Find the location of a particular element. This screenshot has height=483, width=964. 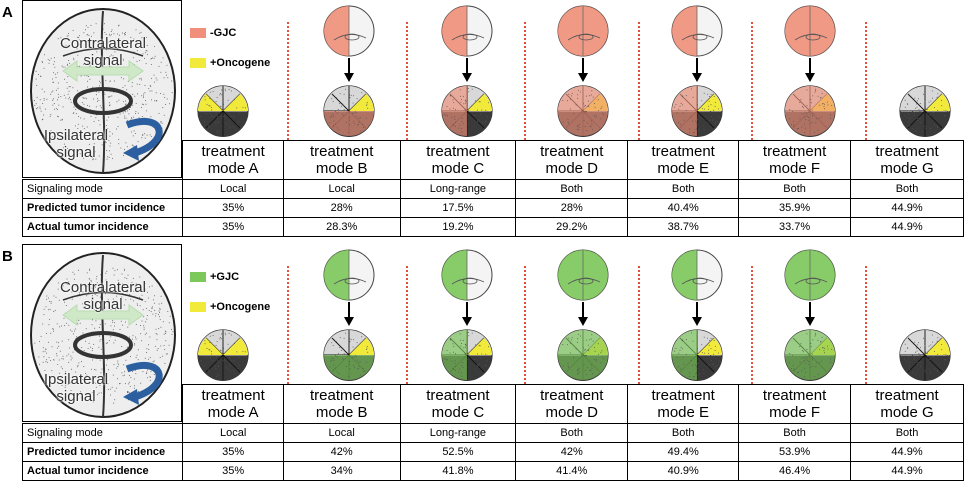

panel-label: B is located at coordinates (7, 256).